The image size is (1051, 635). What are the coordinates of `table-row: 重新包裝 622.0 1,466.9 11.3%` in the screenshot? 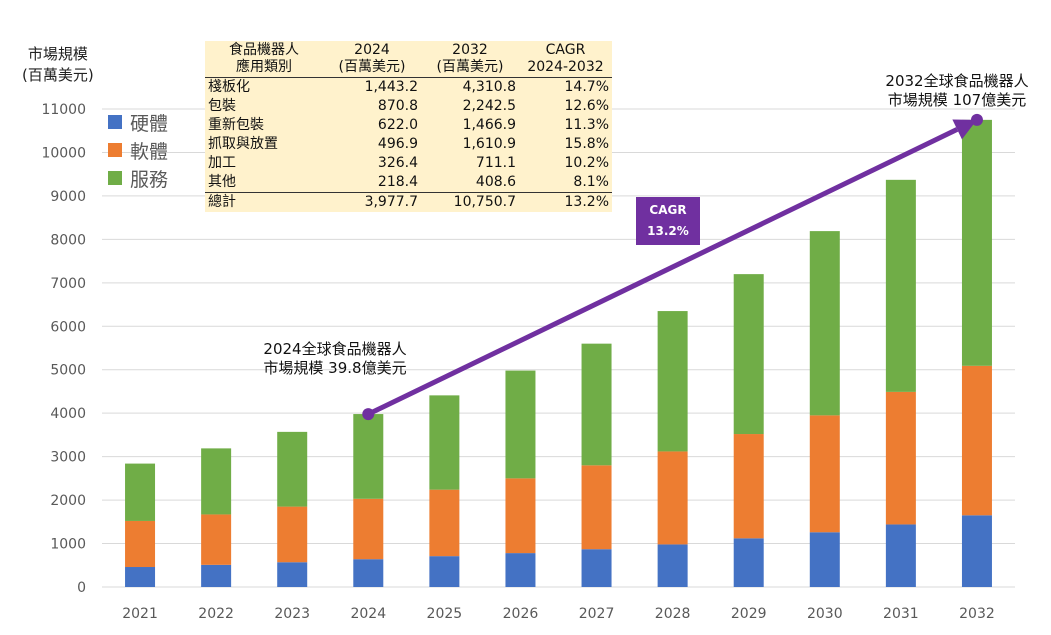 It's located at (408, 125).